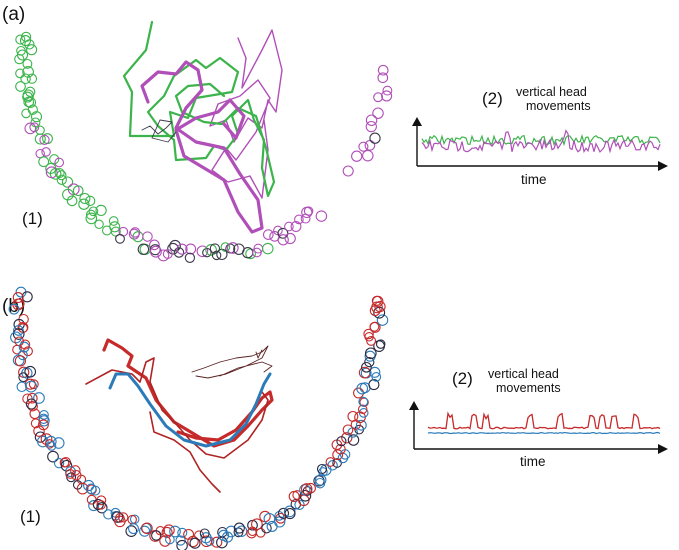 The height and width of the screenshot is (550, 679). I want to click on panel-b-trace-red, so click(544, 420).